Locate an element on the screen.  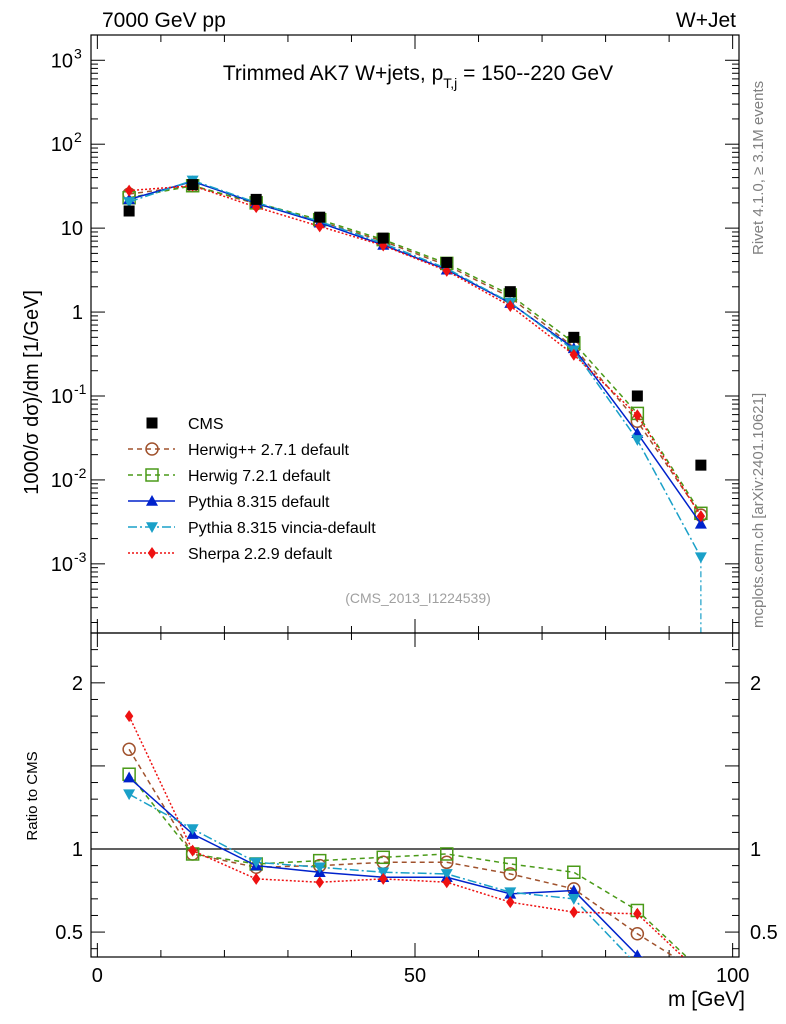
title-rest: = 150--220 GeV is located at coordinates (535, 73).